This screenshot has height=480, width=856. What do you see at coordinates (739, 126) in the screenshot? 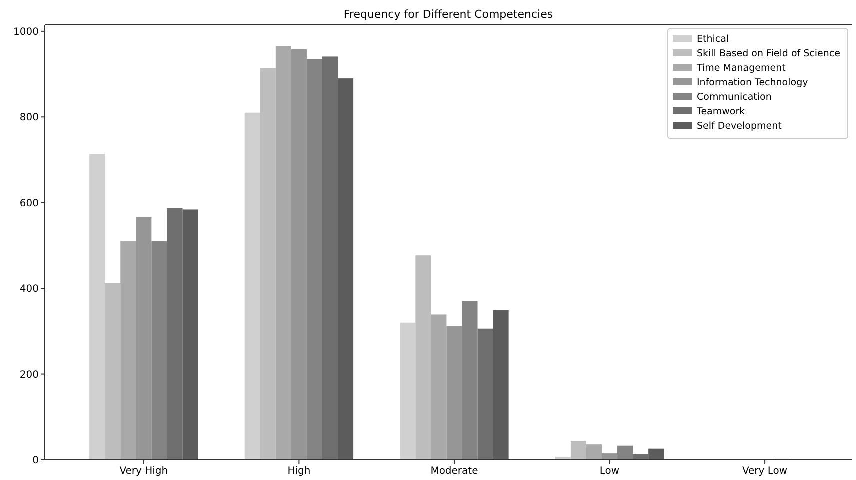
I see `legend-label: Self Development` at bounding box center [739, 126].